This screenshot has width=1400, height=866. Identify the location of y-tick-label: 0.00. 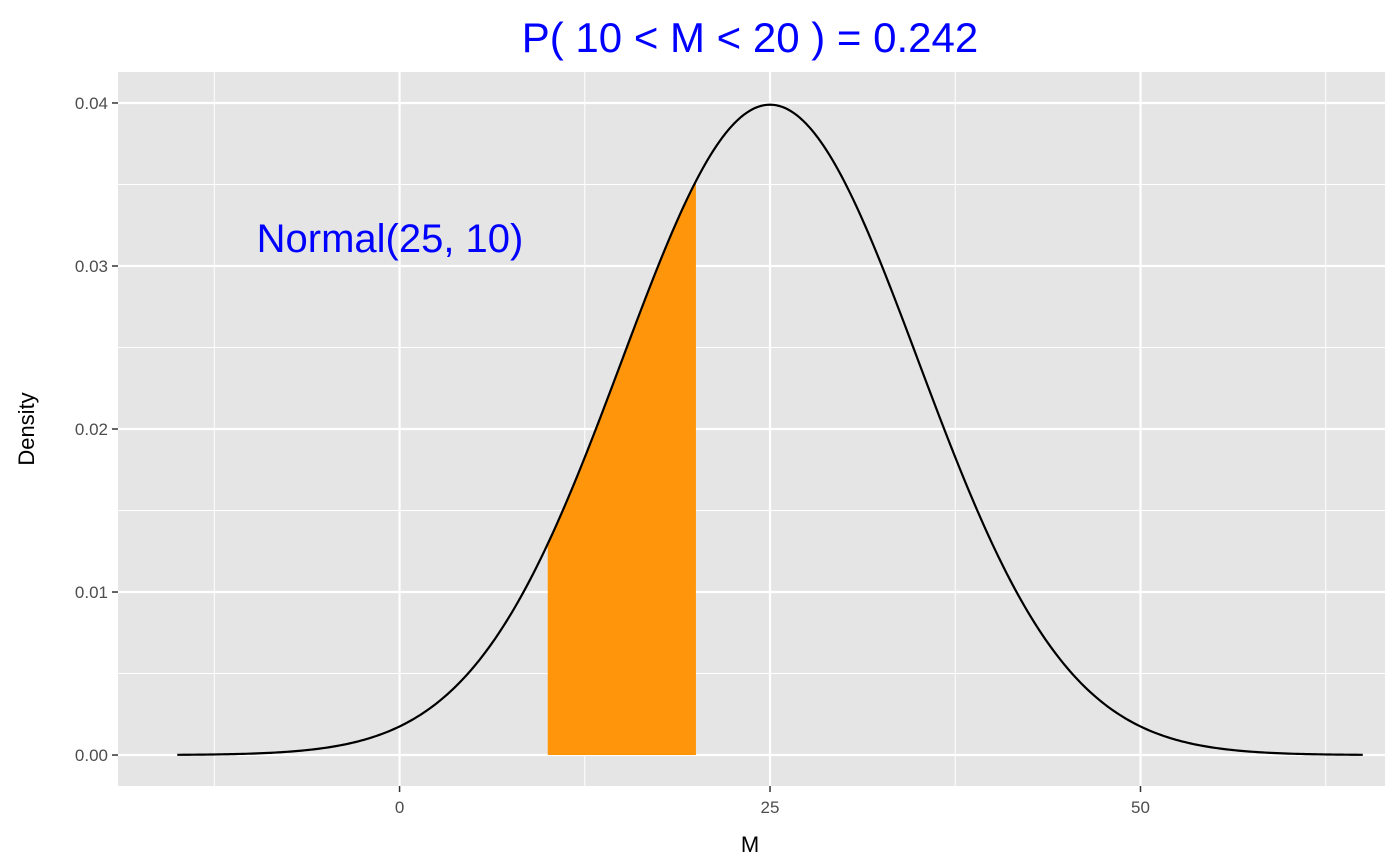
(91, 755).